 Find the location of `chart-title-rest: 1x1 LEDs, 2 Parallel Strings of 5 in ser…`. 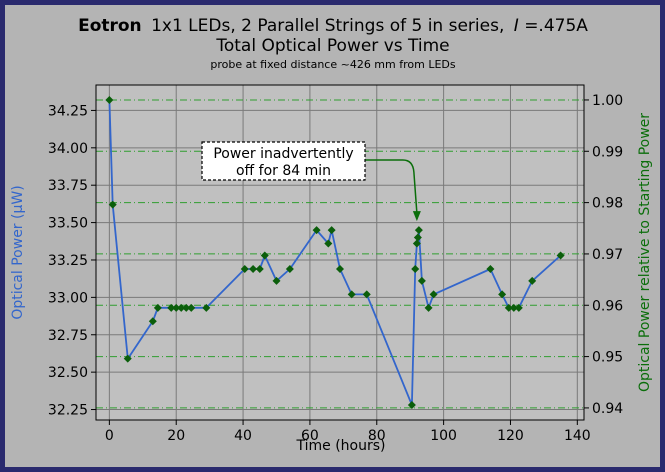

chart-title-rest: 1x1 LEDs, 2 Parallel Strings of 5 in ser… is located at coordinates (327, 26).